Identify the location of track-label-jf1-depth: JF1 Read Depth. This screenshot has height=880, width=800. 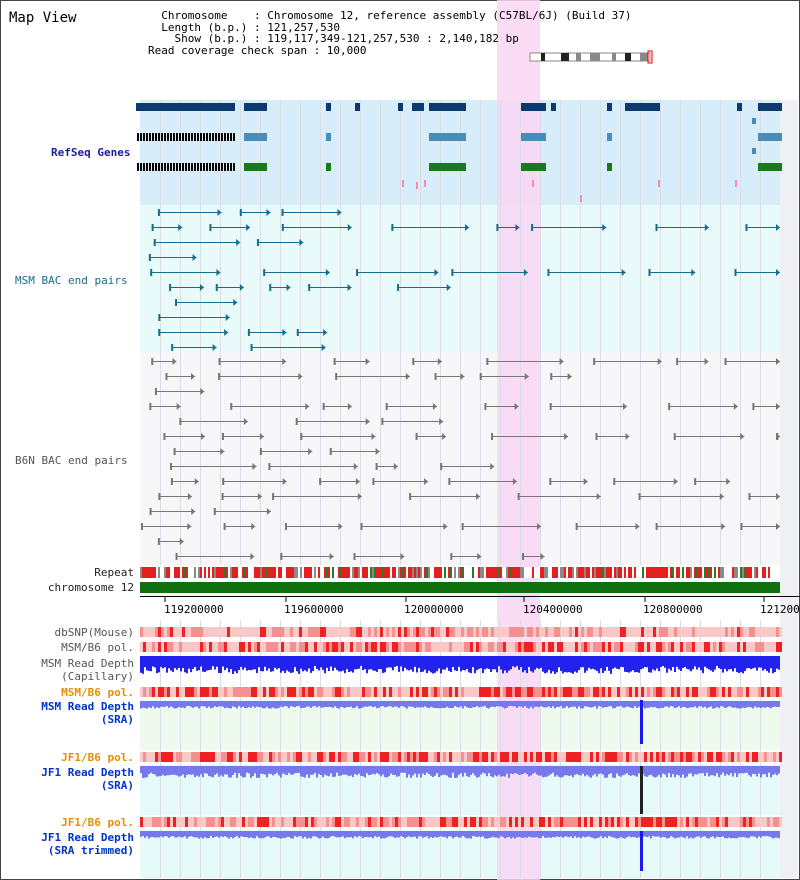
(87, 772).